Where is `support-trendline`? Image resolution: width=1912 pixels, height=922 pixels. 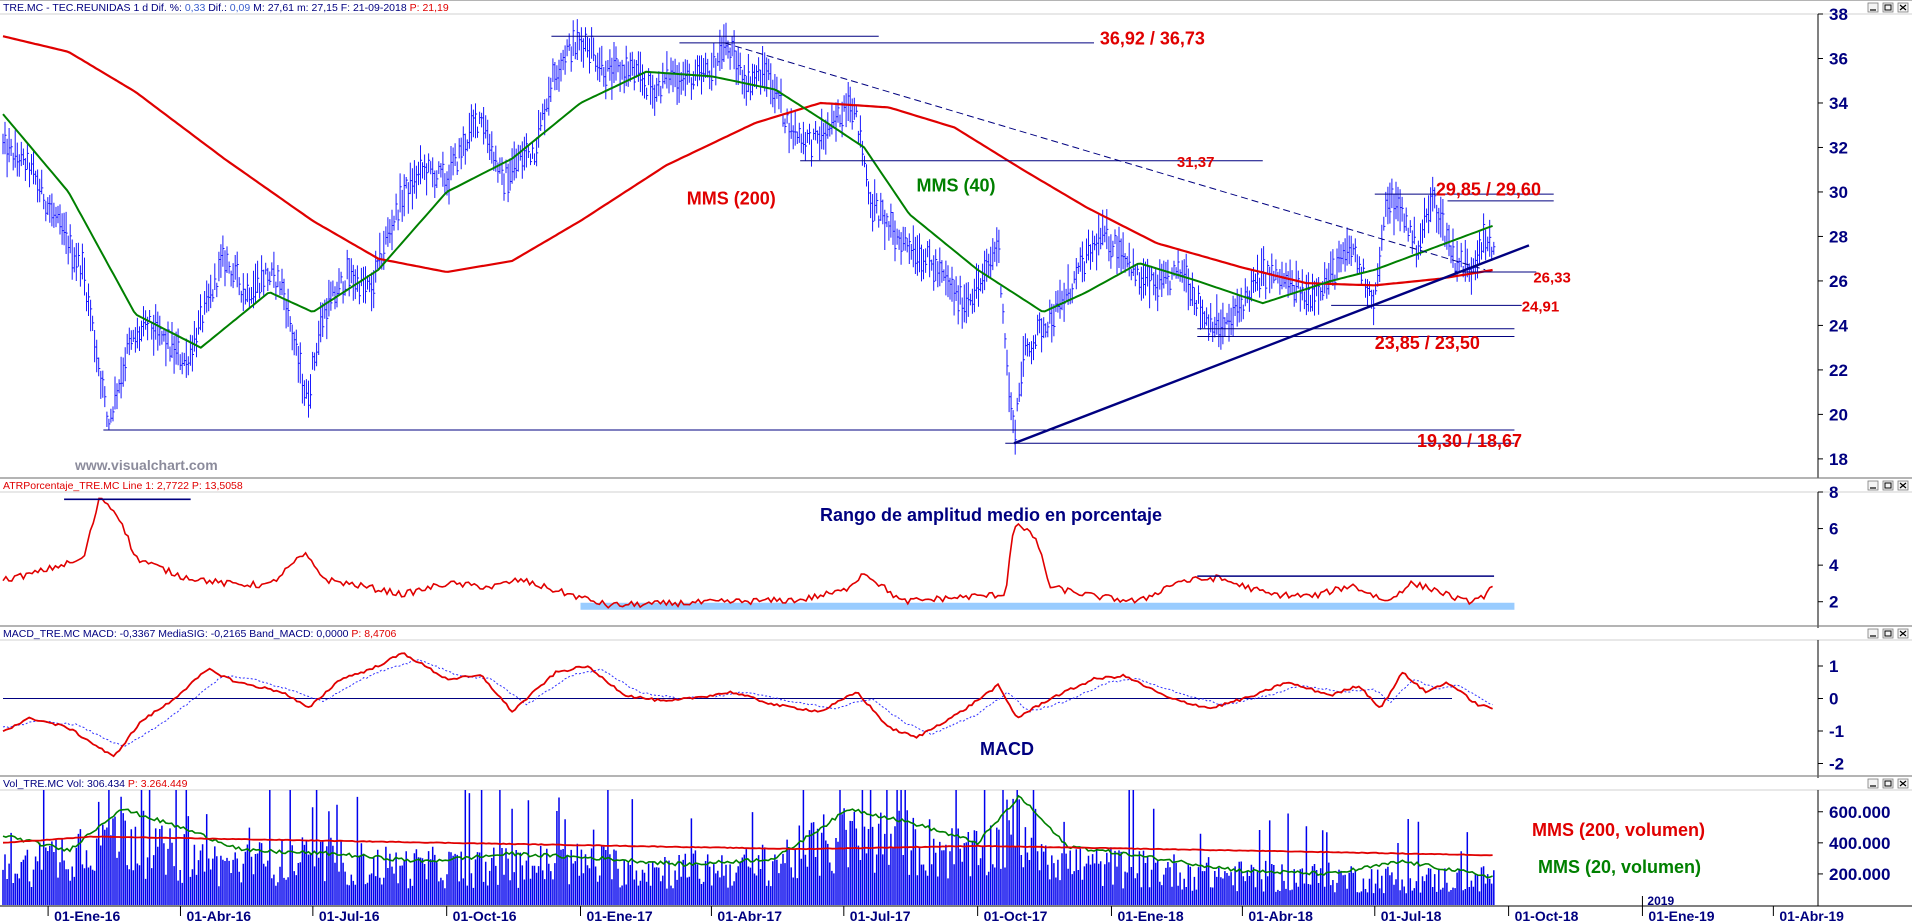 support-trendline is located at coordinates (1271, 344).